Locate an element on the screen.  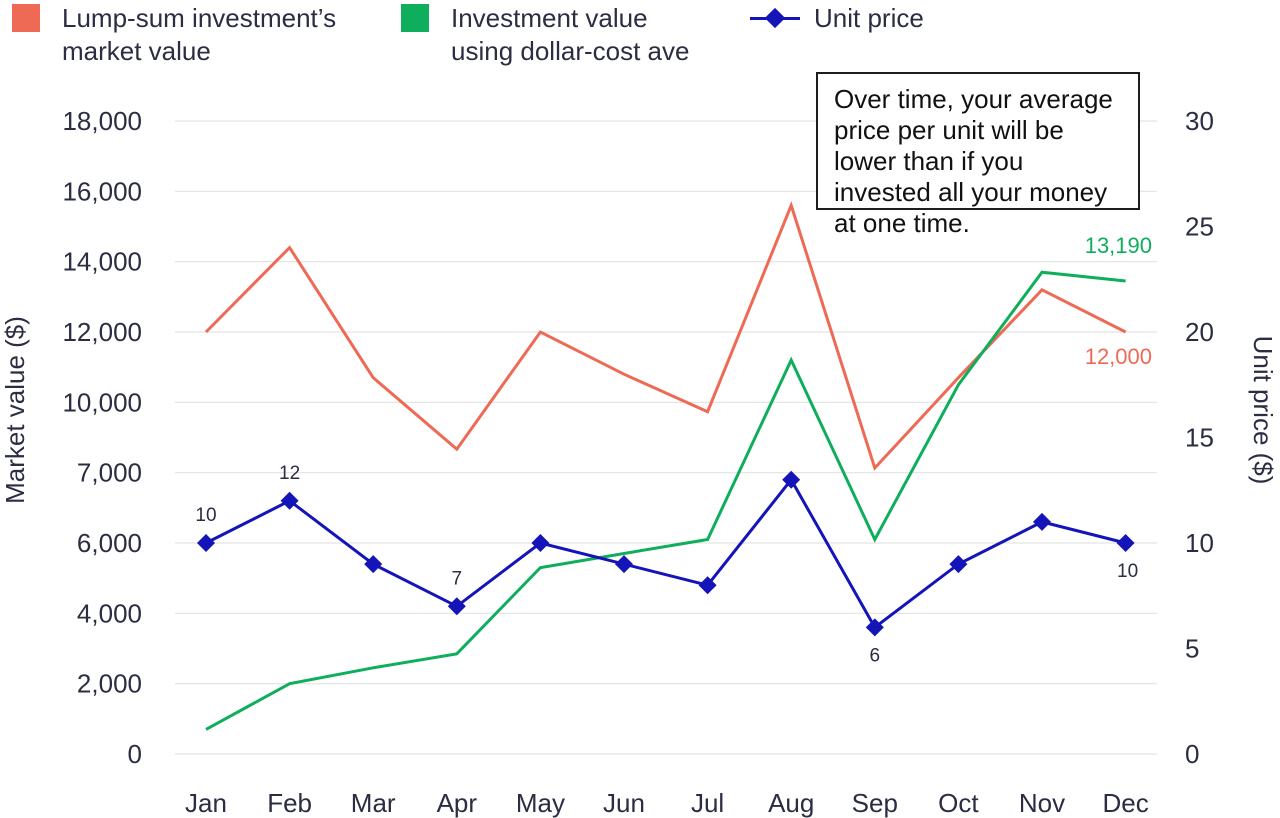
left-tick-label: 2,000 is located at coordinates (109, 684).